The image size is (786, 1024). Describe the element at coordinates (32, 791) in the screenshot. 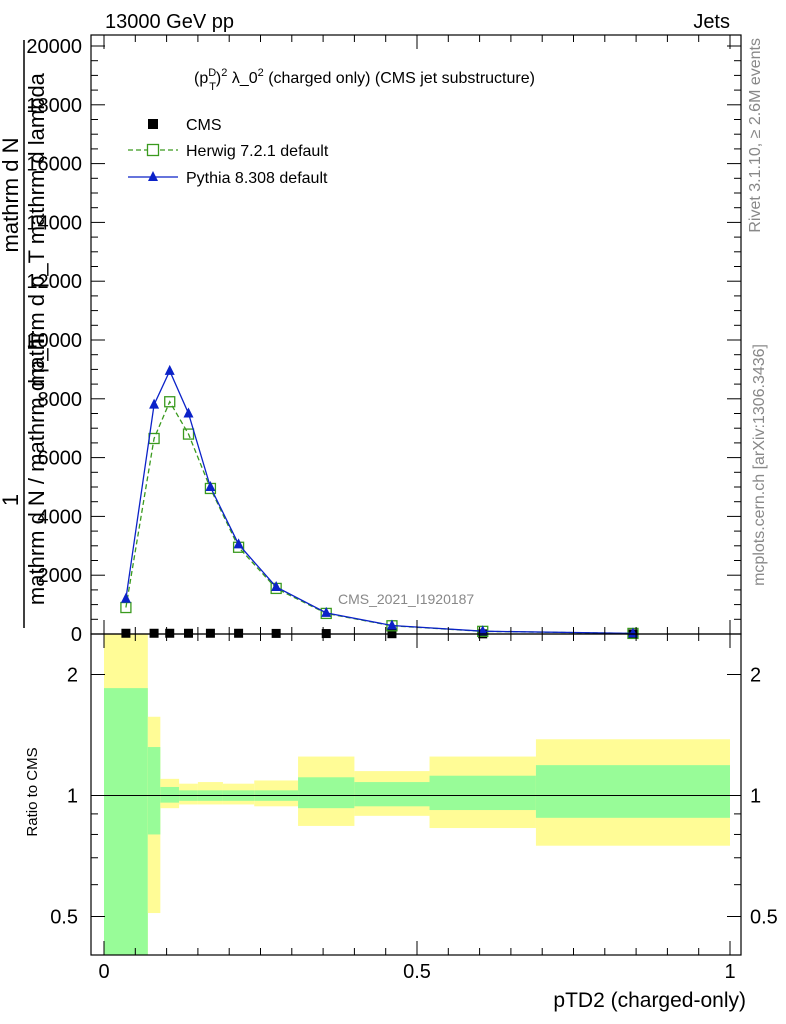

I see `ratio-ylabel: Ratio to CMS` at that location.